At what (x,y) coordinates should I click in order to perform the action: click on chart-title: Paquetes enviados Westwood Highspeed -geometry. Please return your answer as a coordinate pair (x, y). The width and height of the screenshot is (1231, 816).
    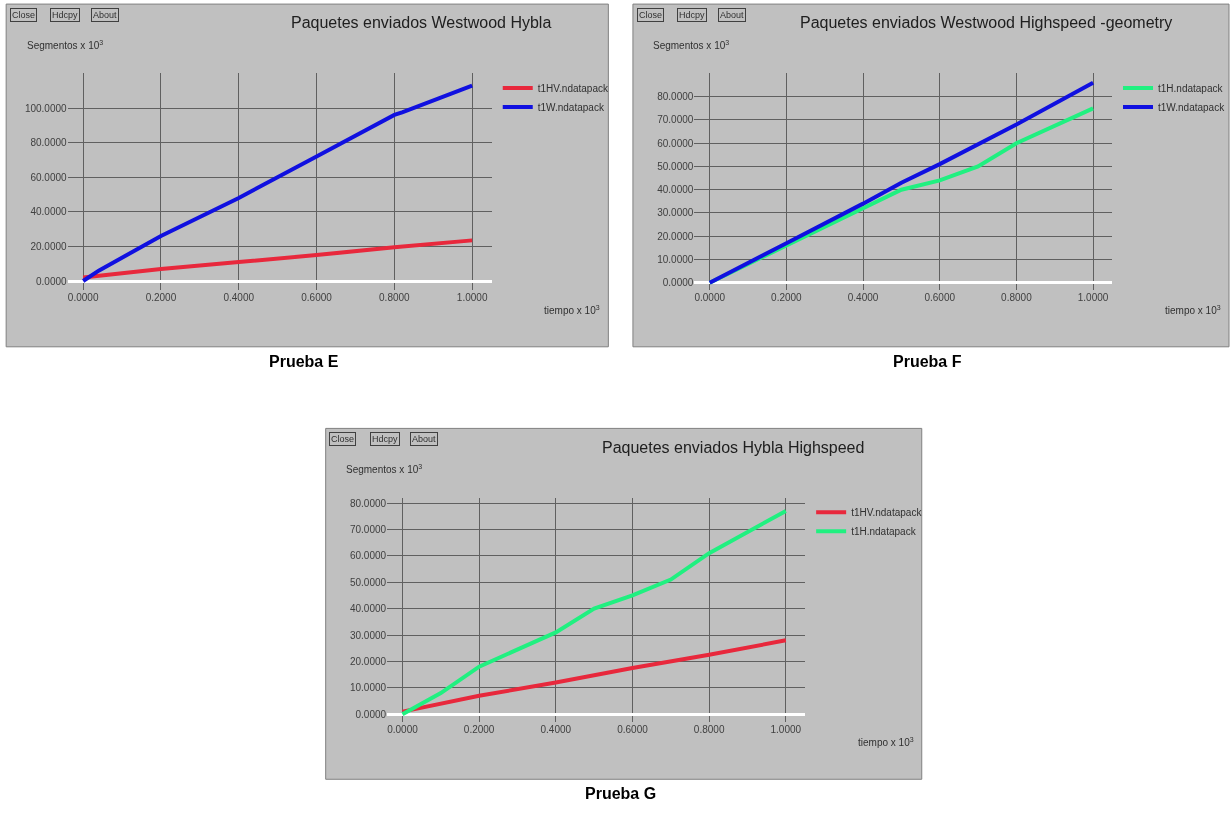
    Looking at the image, I should click on (986, 22).